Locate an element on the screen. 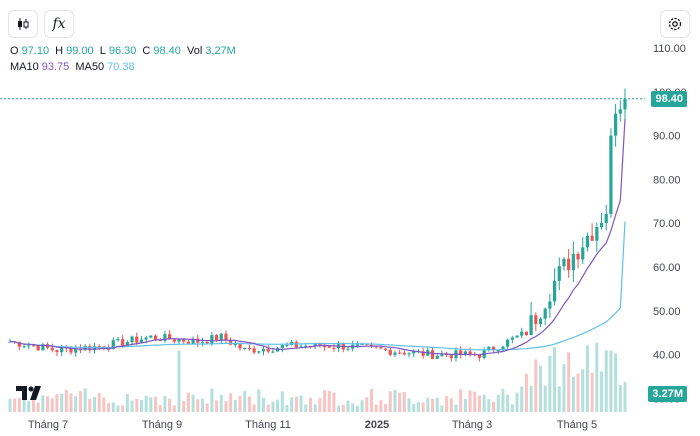  tradingview-logo is located at coordinates (31, 395).